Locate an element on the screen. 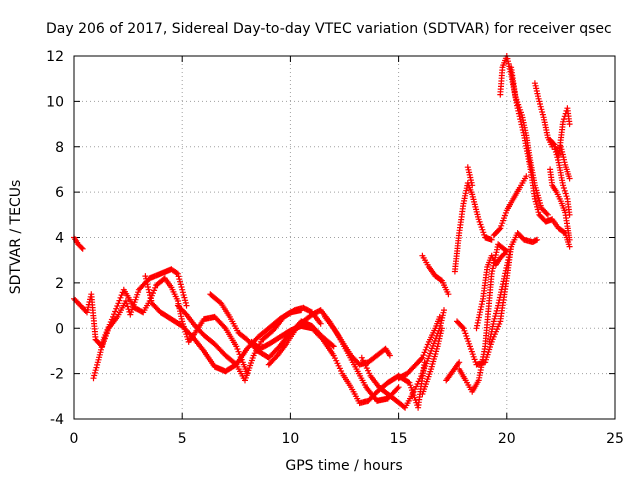 This screenshot has height=480, width=640. x-tick-label: 15 is located at coordinates (399, 439).